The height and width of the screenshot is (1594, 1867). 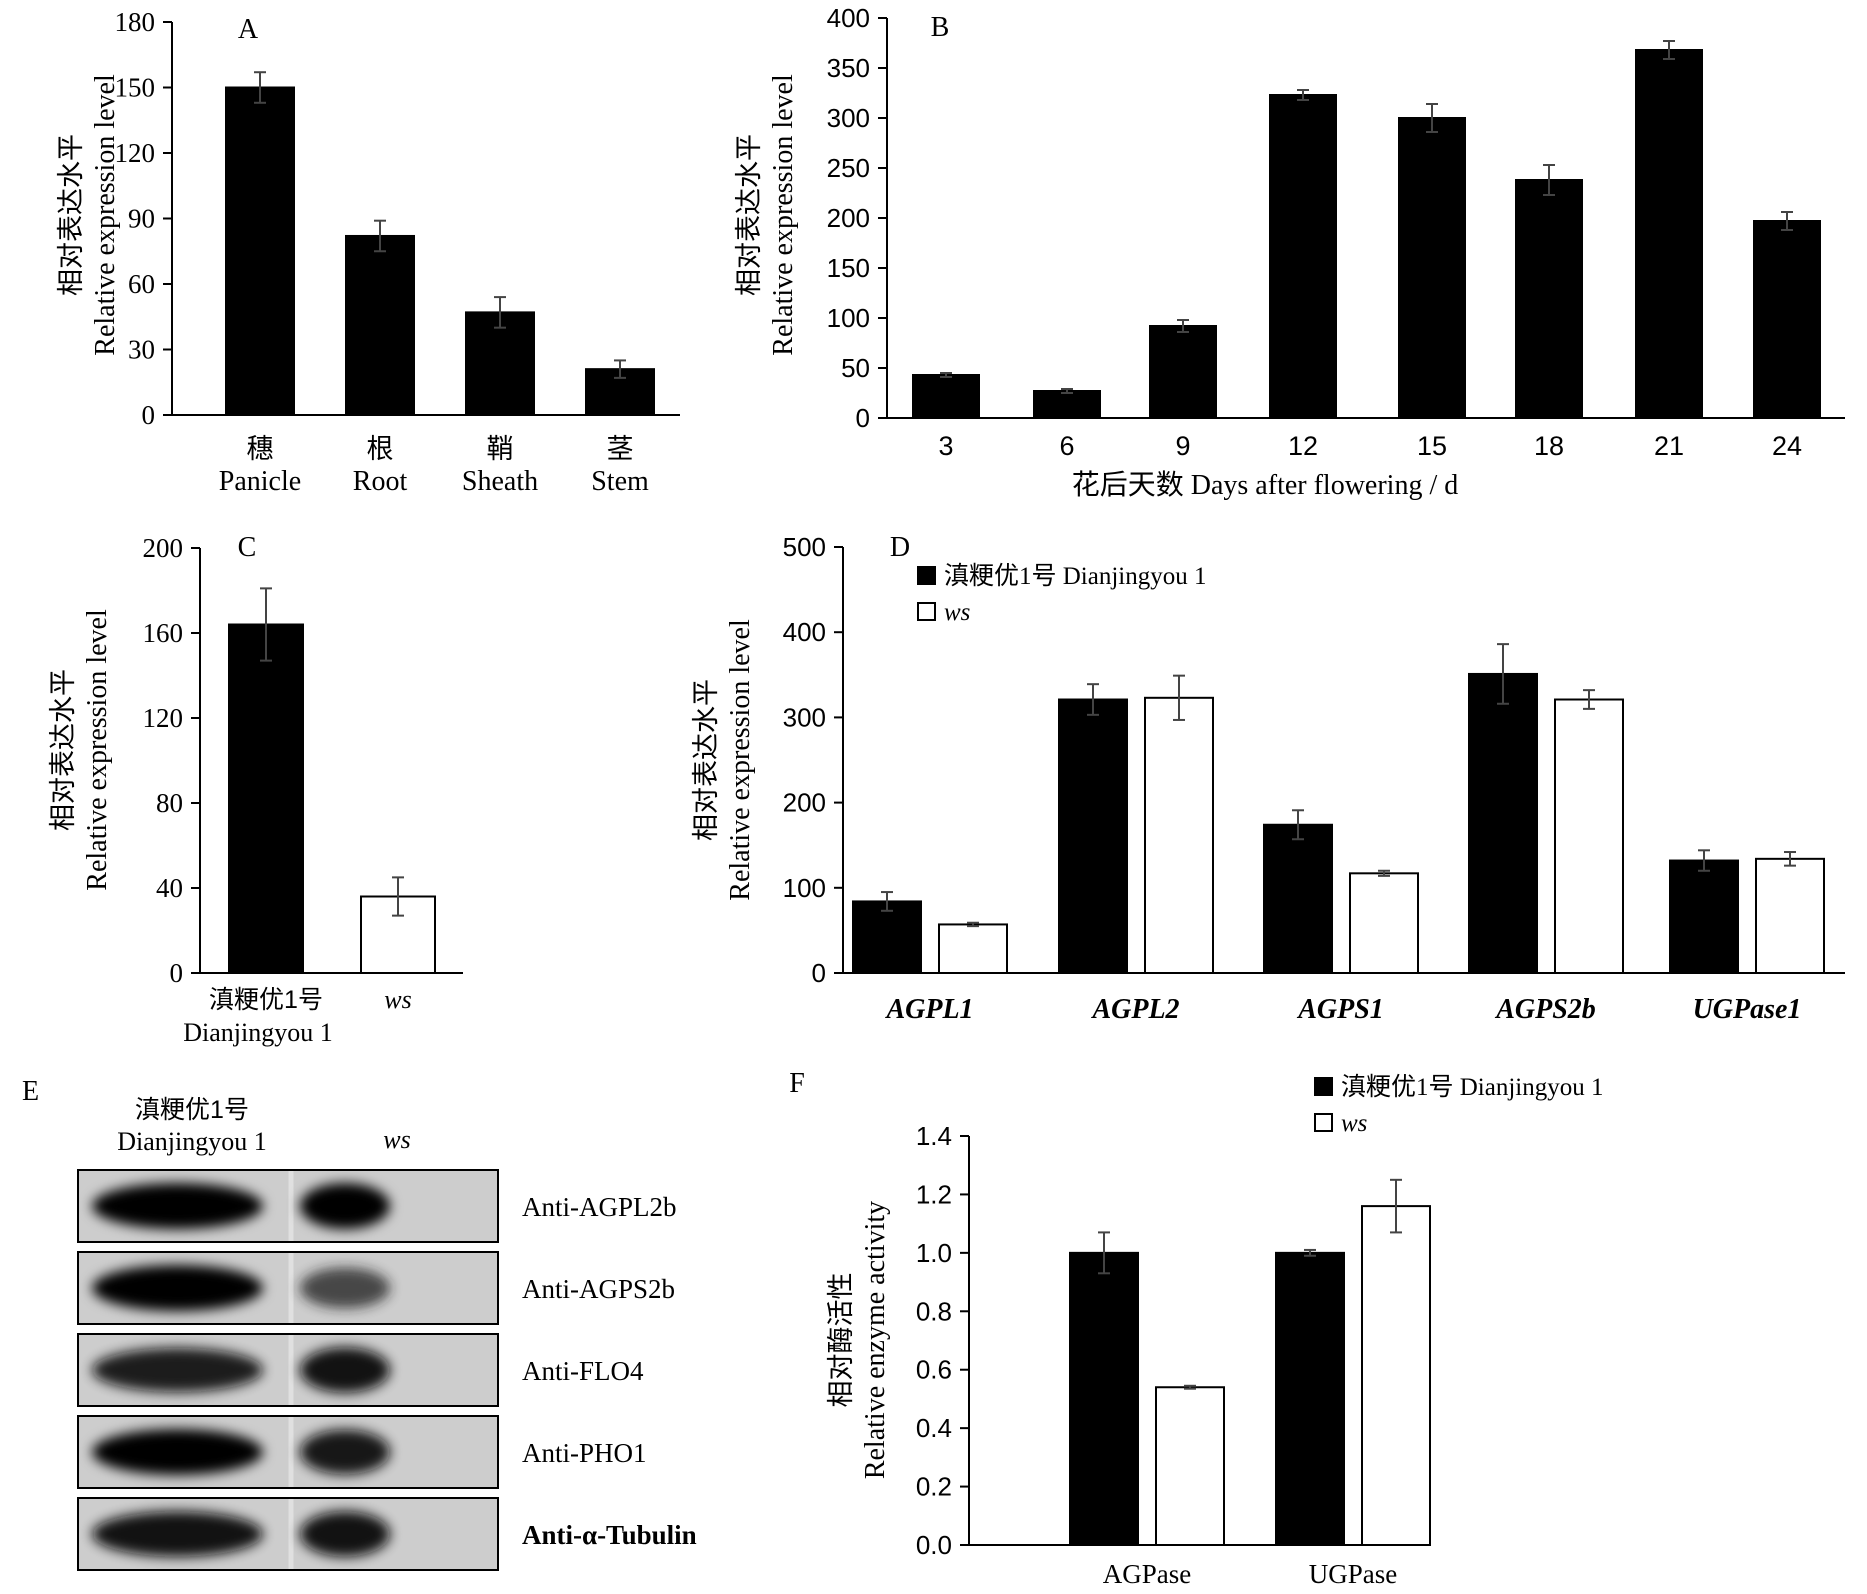 I want to click on x-tick-label: ws, so click(x=397, y=999).